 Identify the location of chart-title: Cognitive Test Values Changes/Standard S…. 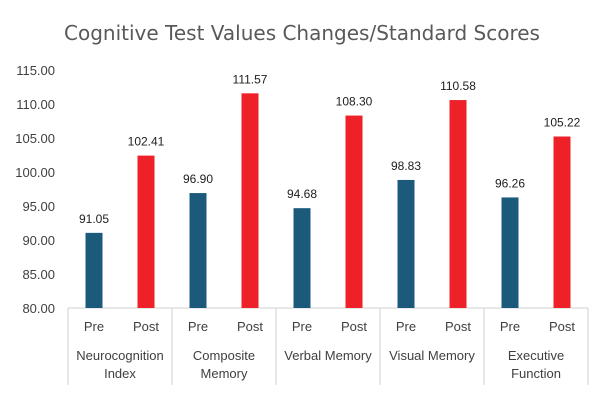
(302, 33).